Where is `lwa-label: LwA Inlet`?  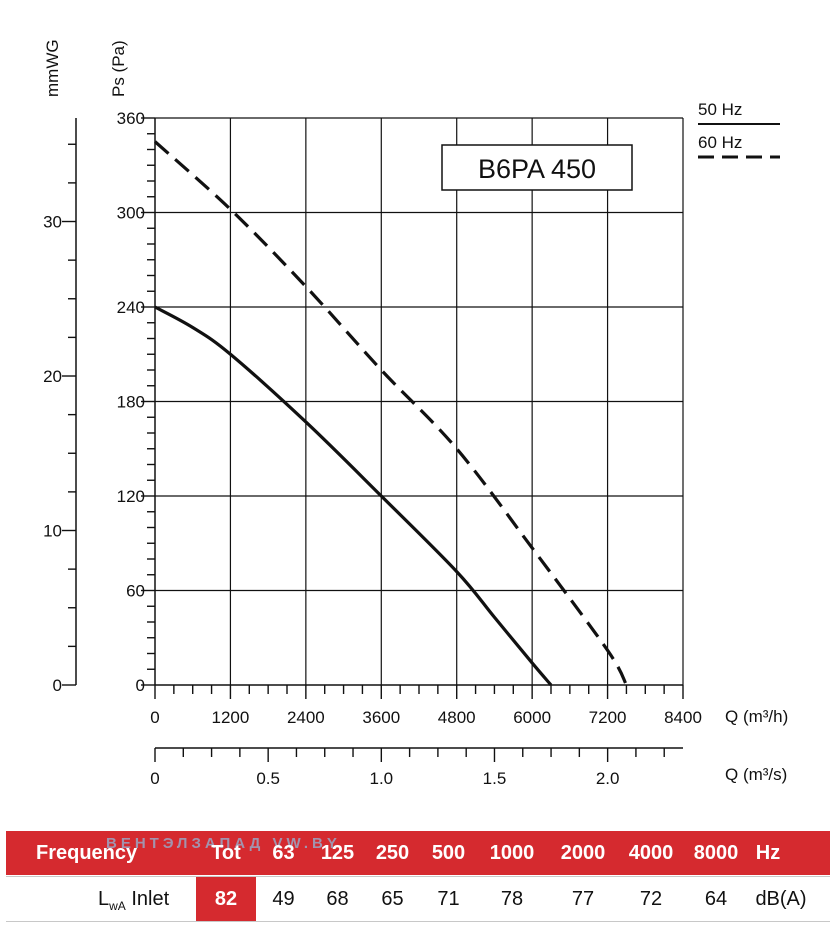 lwa-label: LwA Inlet is located at coordinates (134, 900).